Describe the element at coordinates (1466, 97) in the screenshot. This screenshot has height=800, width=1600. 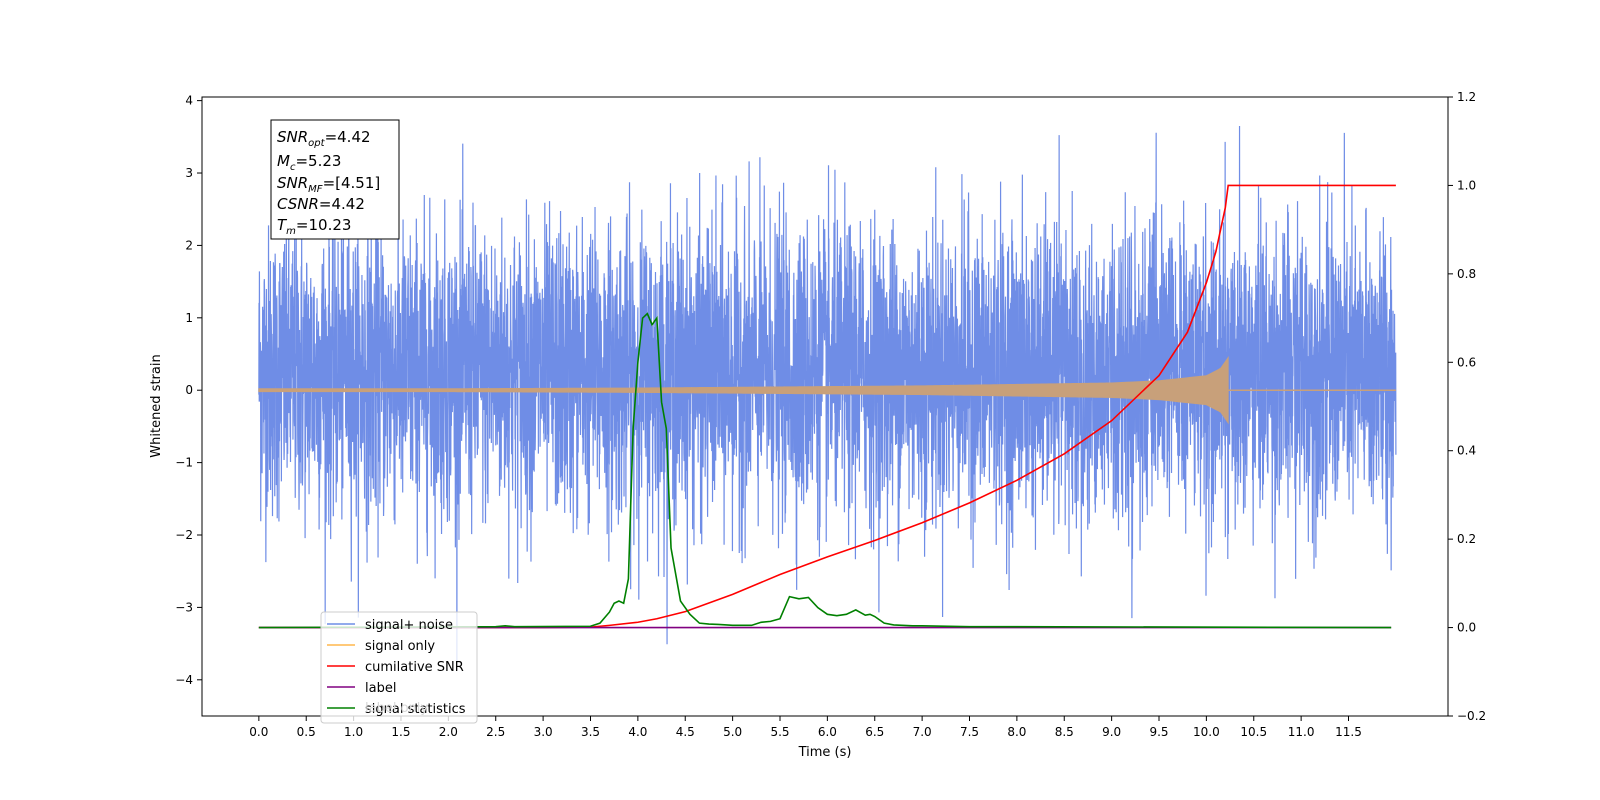
I see `y2-tick-label: 1.2` at that location.